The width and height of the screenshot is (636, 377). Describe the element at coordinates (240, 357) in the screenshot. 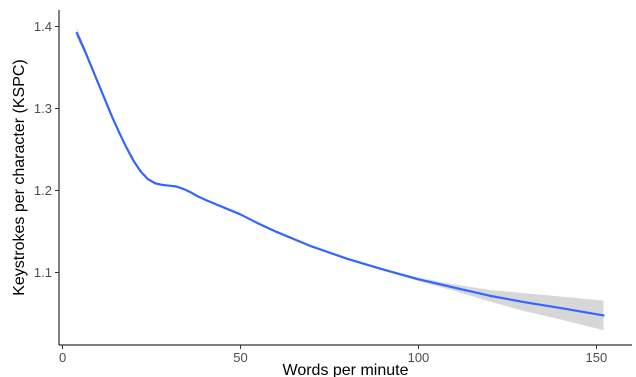

I see `x-tick-label: 50` at that location.